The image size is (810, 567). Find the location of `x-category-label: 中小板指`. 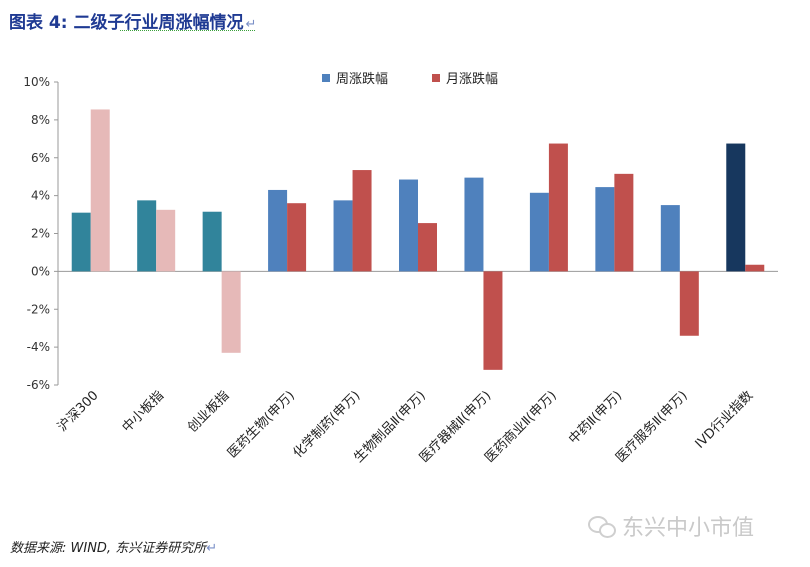

x-category-label: 中小板指 is located at coordinates (143, 411).